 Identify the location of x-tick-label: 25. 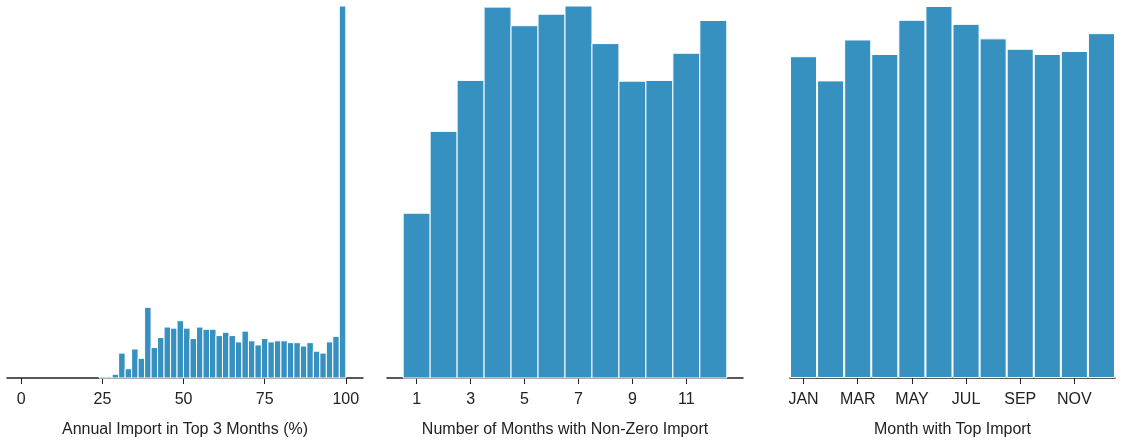
(102, 398).